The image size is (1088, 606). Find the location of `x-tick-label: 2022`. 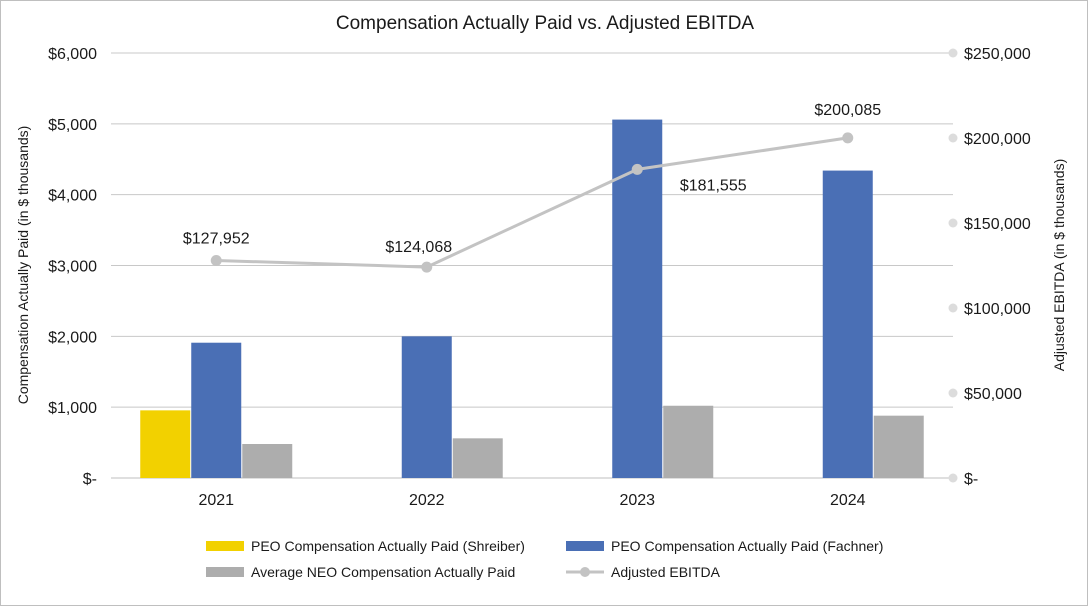

x-tick-label: 2022 is located at coordinates (427, 500).